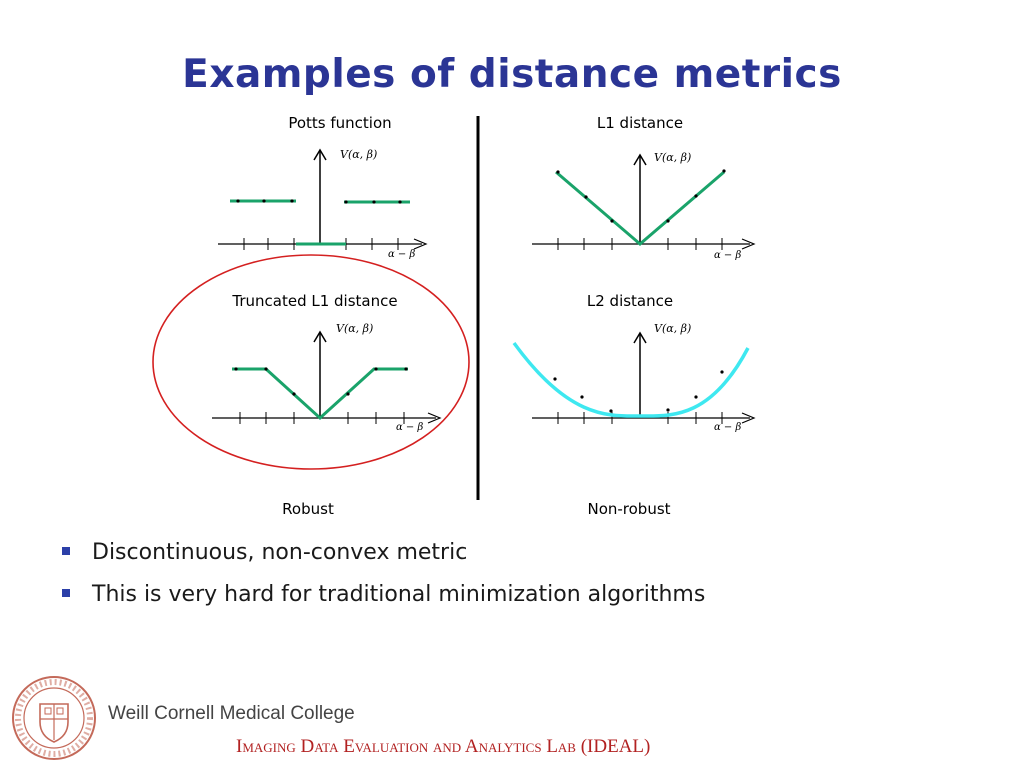 The width and height of the screenshot is (1024, 768). What do you see at coordinates (358, 154) in the screenshot?
I see `potts-function-label: V(α, β)` at bounding box center [358, 154].